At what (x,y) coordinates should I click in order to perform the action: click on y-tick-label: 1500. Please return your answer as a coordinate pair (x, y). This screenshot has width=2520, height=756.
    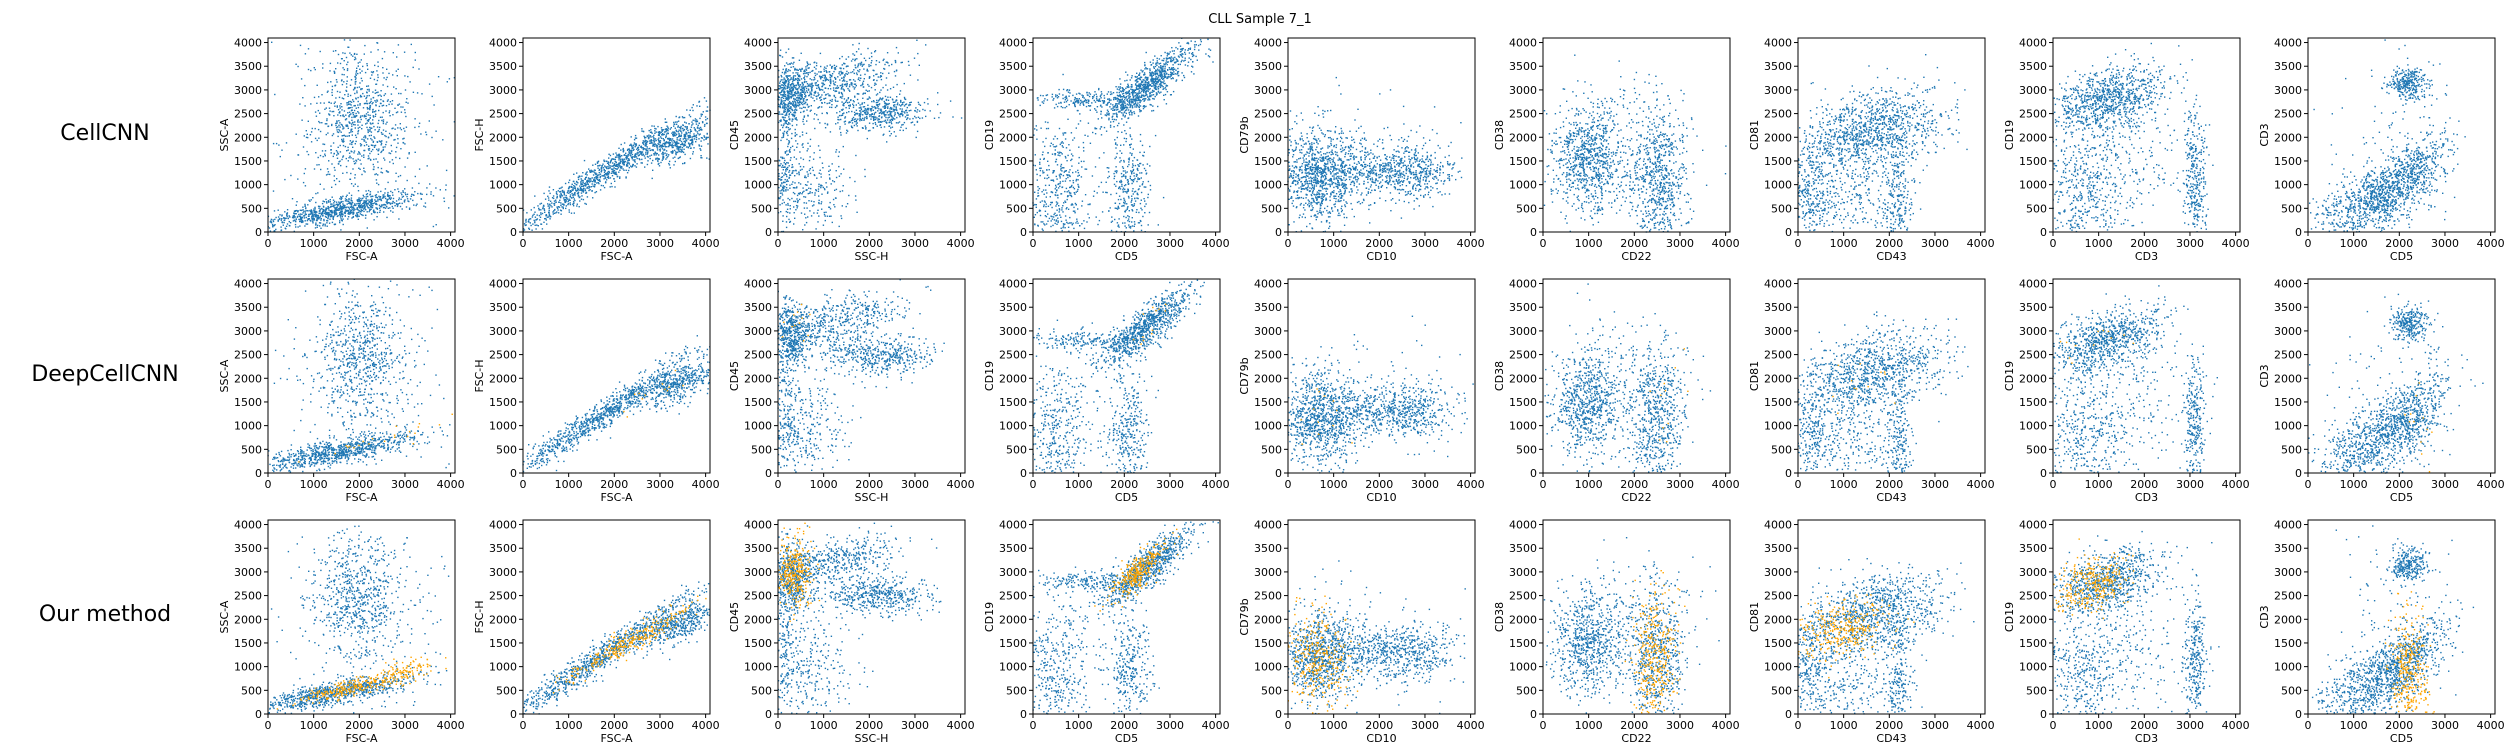
    Looking at the image, I should click on (248, 161).